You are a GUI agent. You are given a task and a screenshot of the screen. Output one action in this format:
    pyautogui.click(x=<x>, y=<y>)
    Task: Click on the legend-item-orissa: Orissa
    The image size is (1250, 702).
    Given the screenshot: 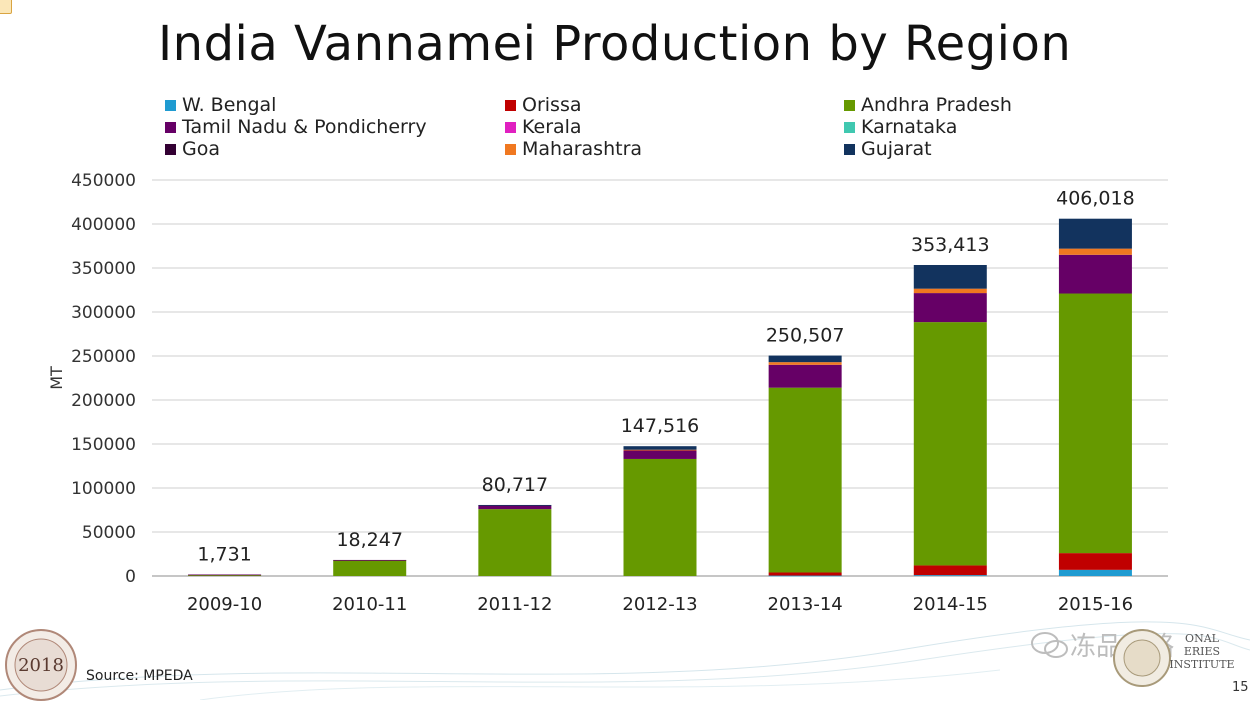 What is the action you would take?
    pyautogui.click(x=543, y=105)
    